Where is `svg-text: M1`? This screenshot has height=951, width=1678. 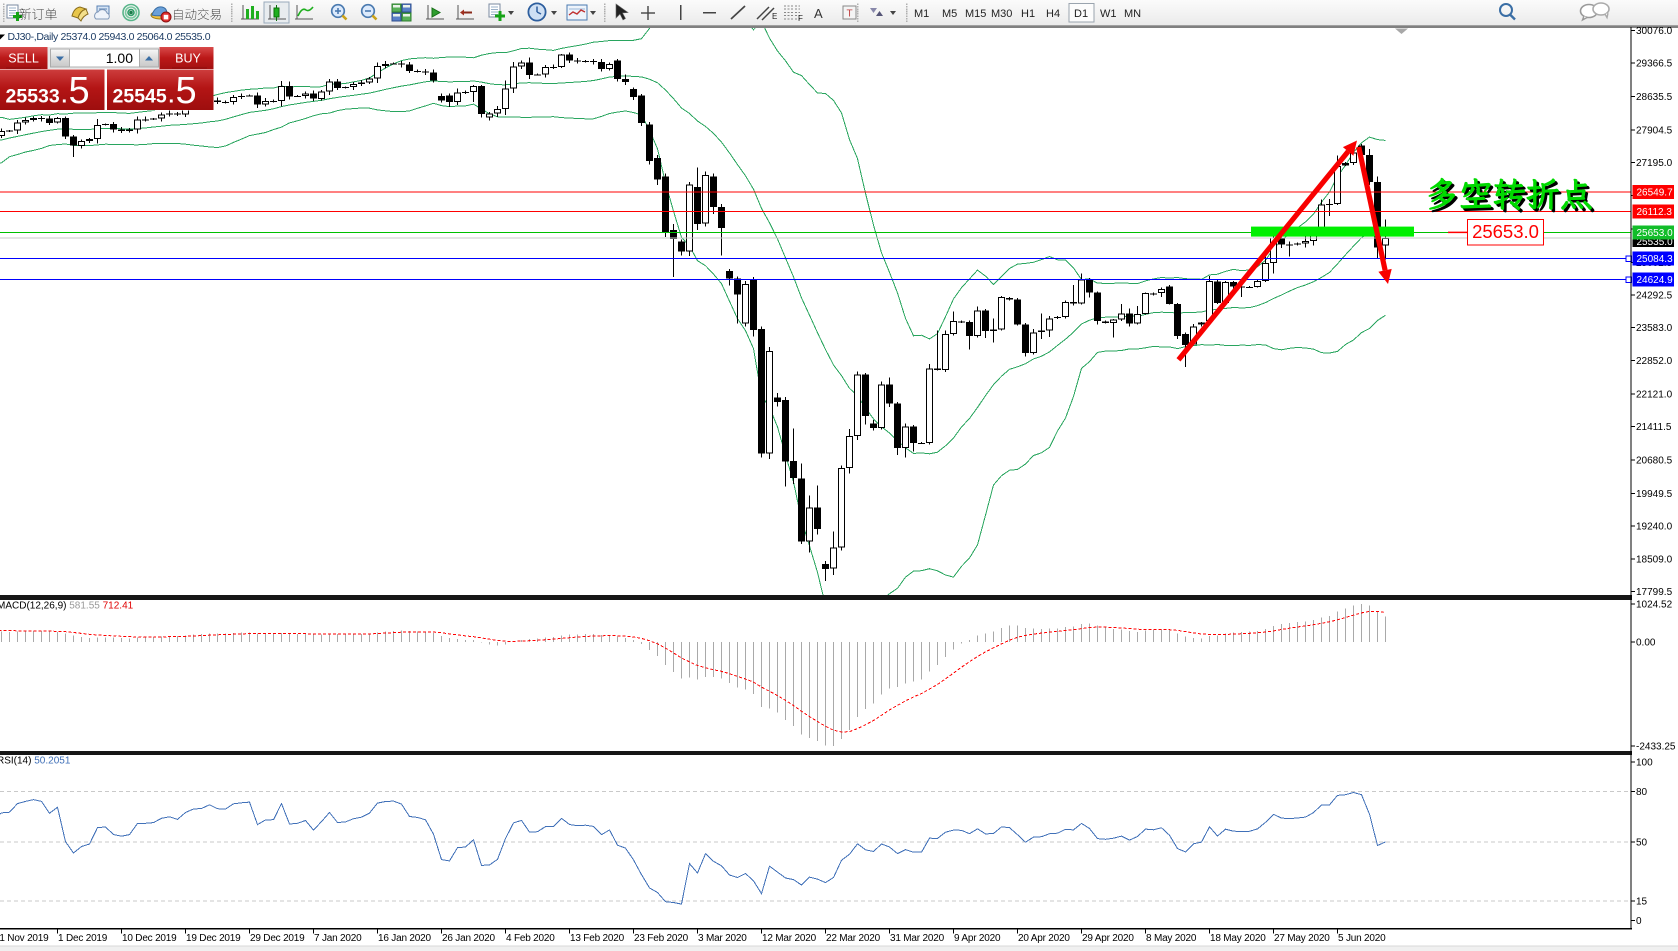 svg-text: M1 is located at coordinates (921, 14).